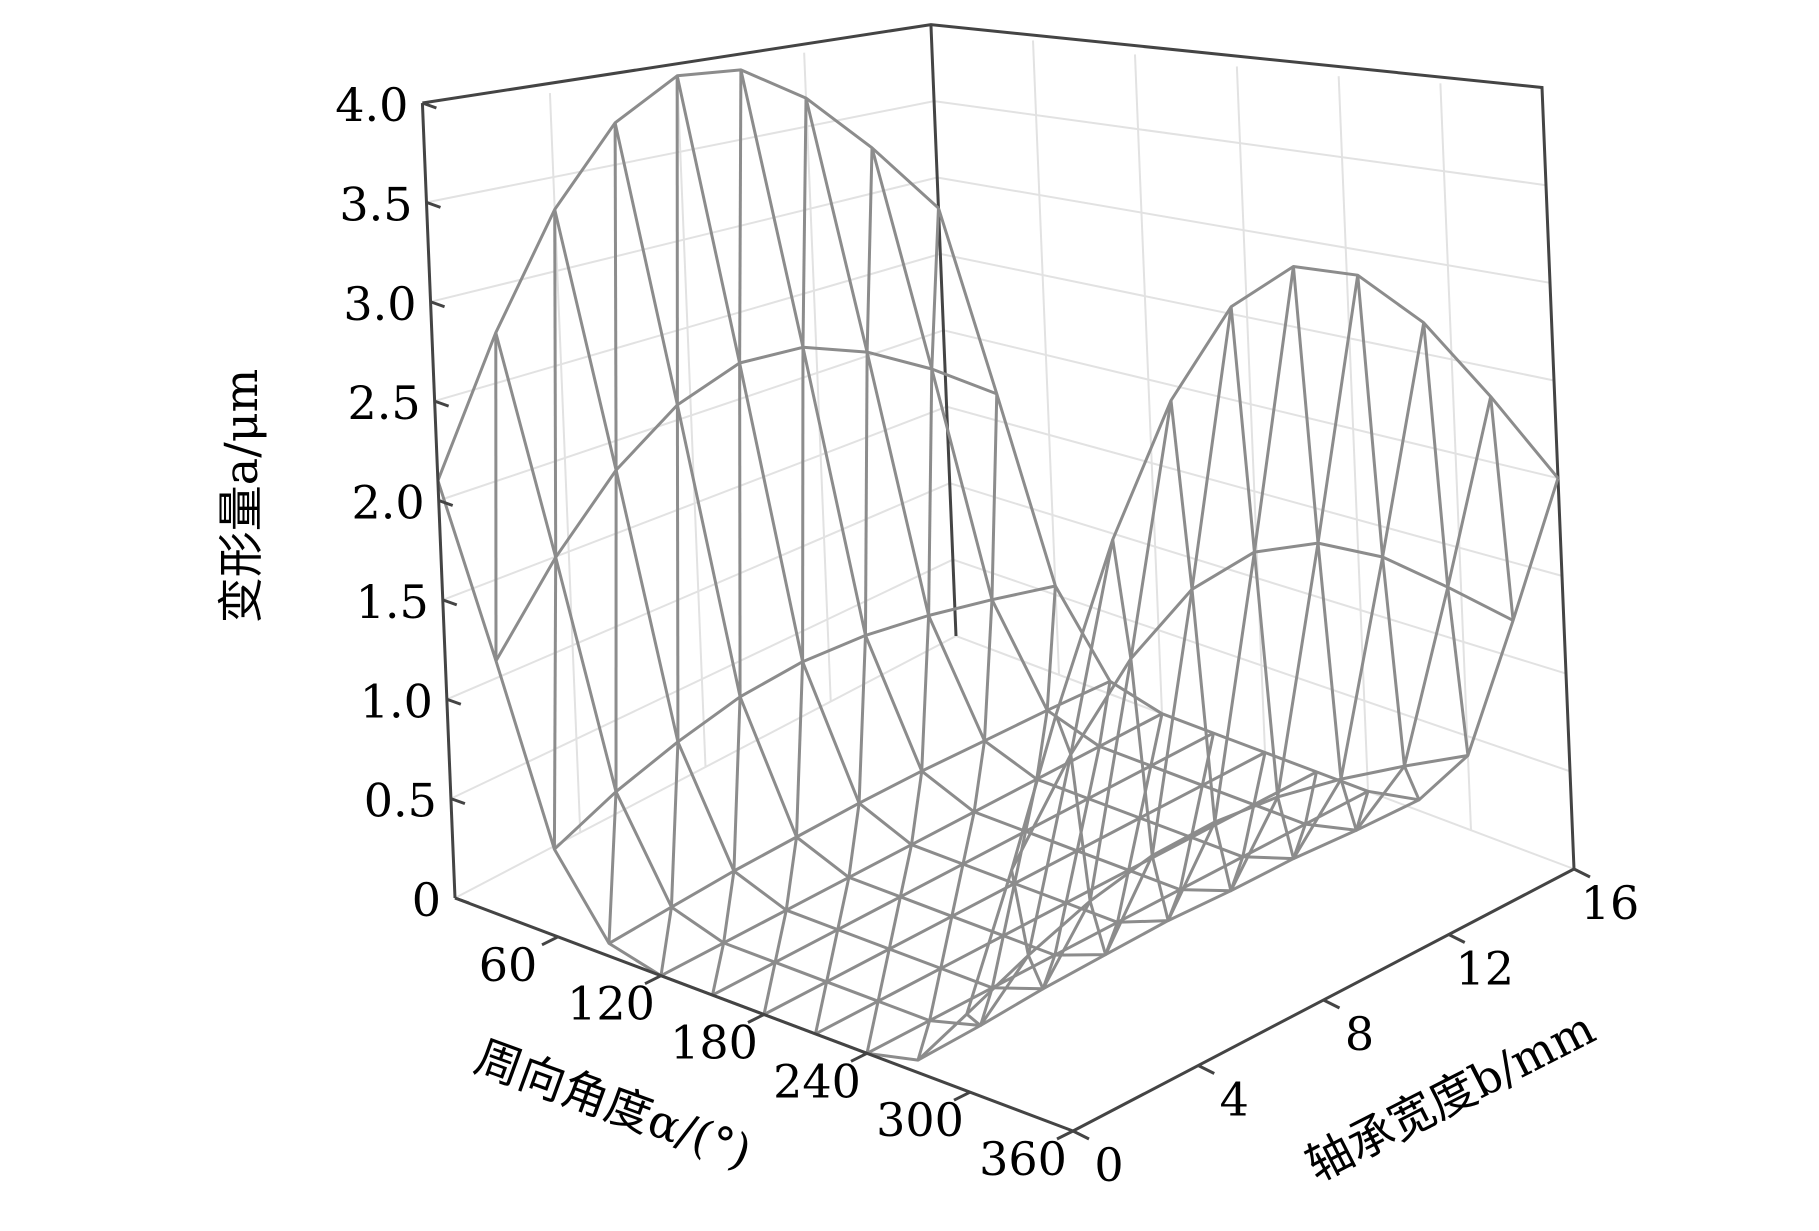 The width and height of the screenshot is (1819, 1231). I want to click on x-tick-label: 180, so click(714, 1043).